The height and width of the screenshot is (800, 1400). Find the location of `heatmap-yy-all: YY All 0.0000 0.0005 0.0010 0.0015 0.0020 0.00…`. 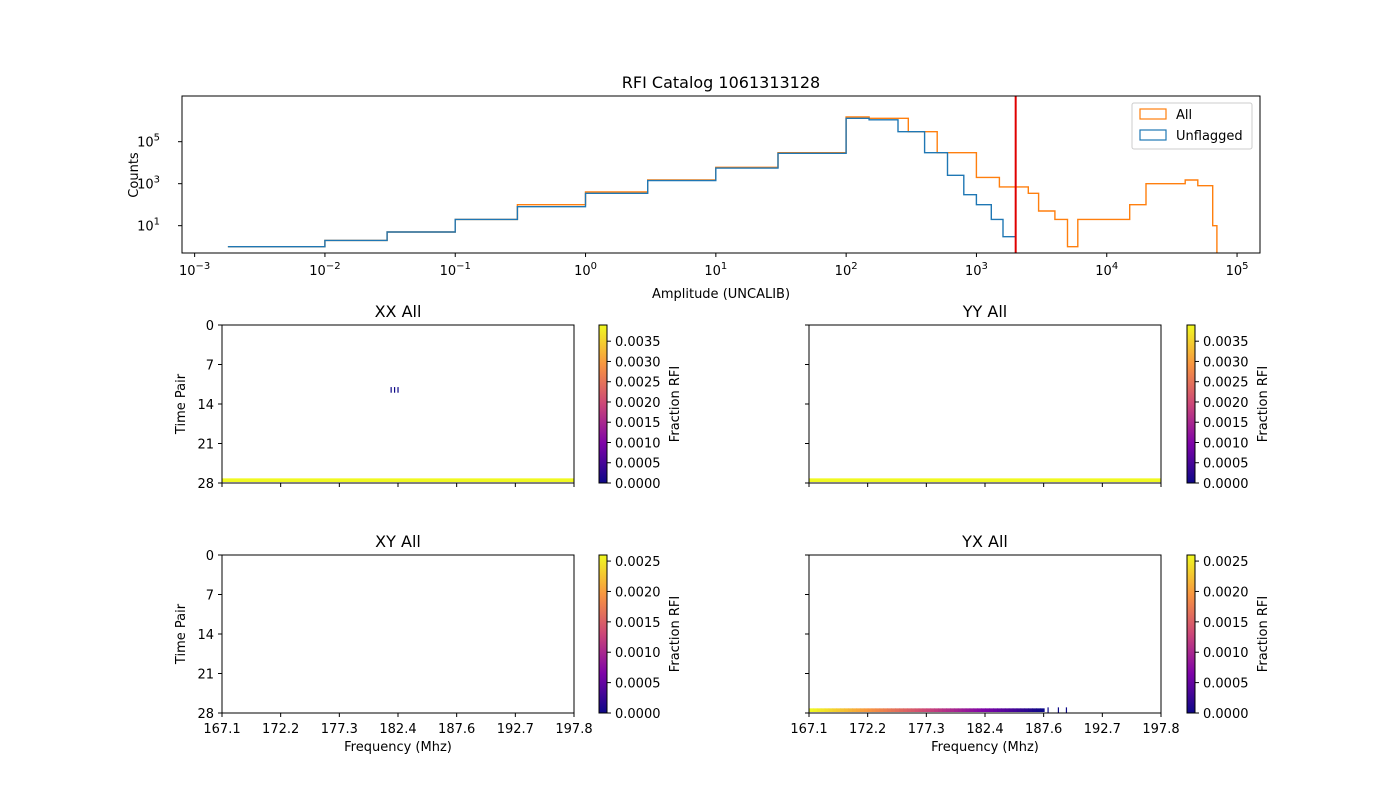

heatmap-yy-all: YY All 0.0000 0.0005 0.0010 0.0015 0.0020 0.00… is located at coordinates (1038, 397).